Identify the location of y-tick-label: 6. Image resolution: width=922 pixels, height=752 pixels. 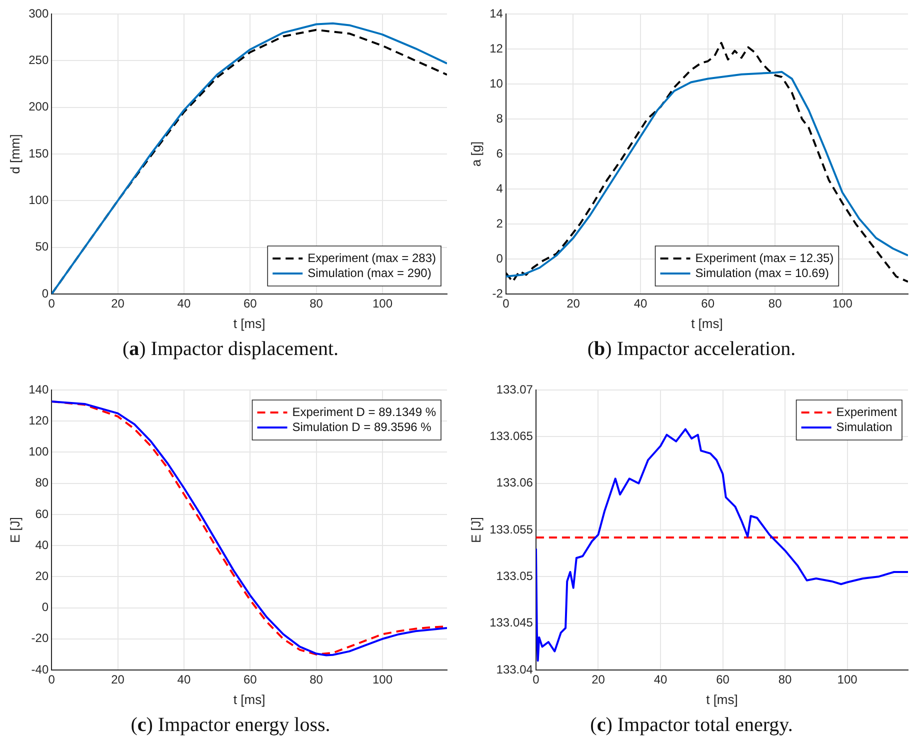
(500, 153).